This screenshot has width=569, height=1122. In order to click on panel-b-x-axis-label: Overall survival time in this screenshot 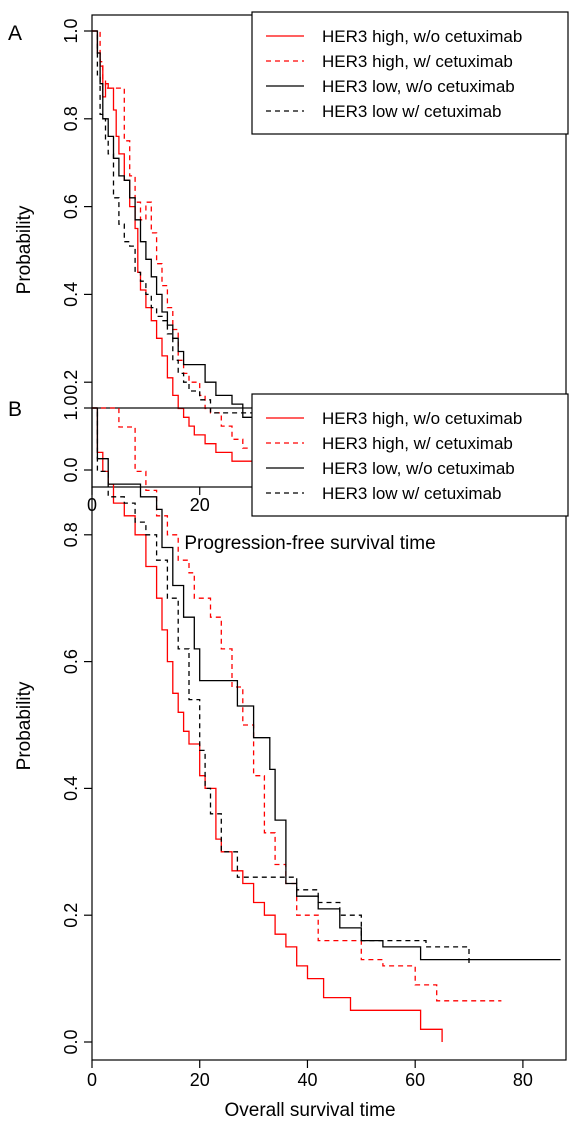, I will do `click(309, 1110)`.